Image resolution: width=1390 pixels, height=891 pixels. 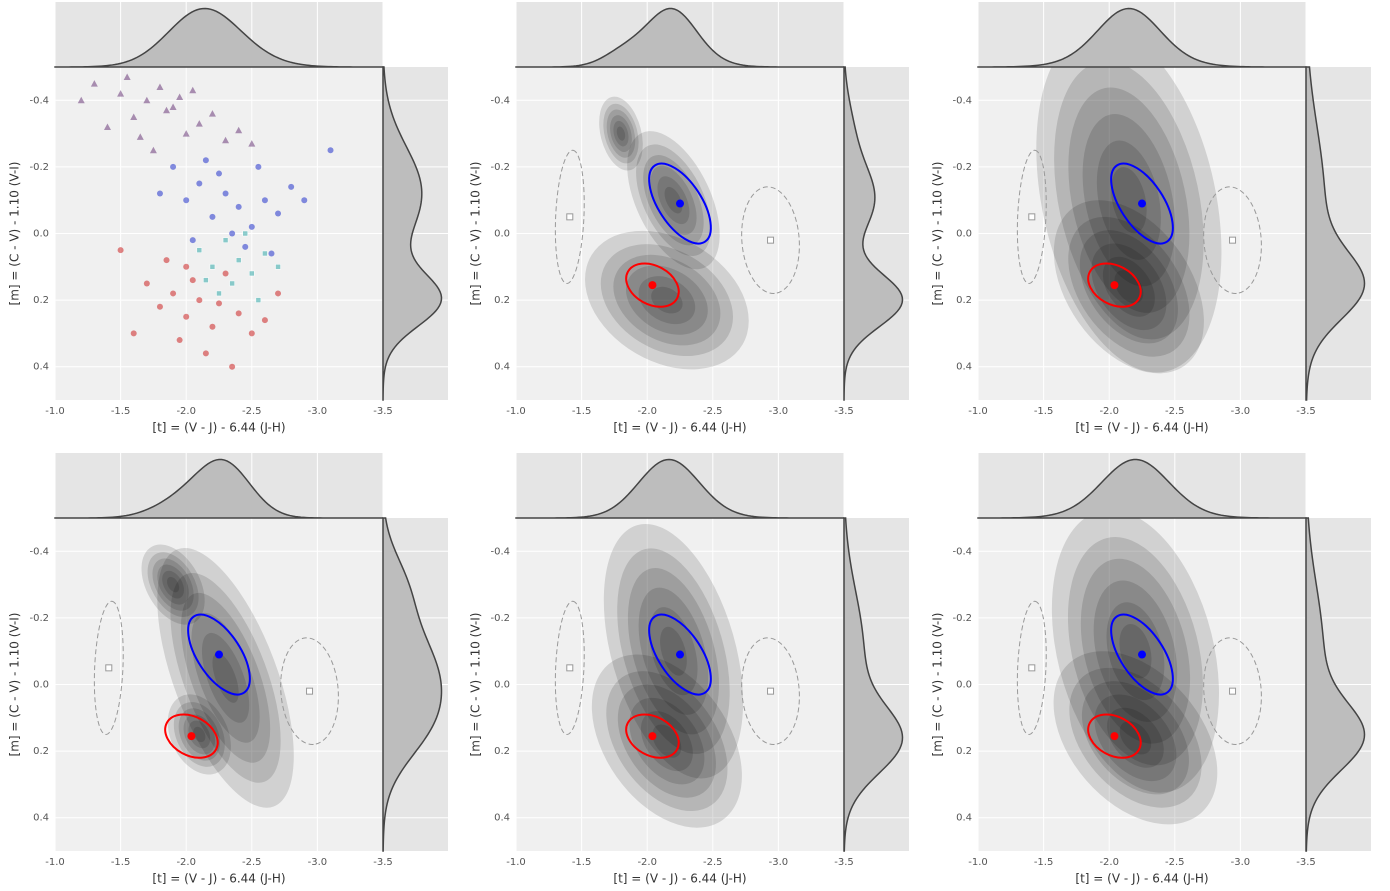 I want to click on y-tick-label: 0.0, so click(x=964, y=234).